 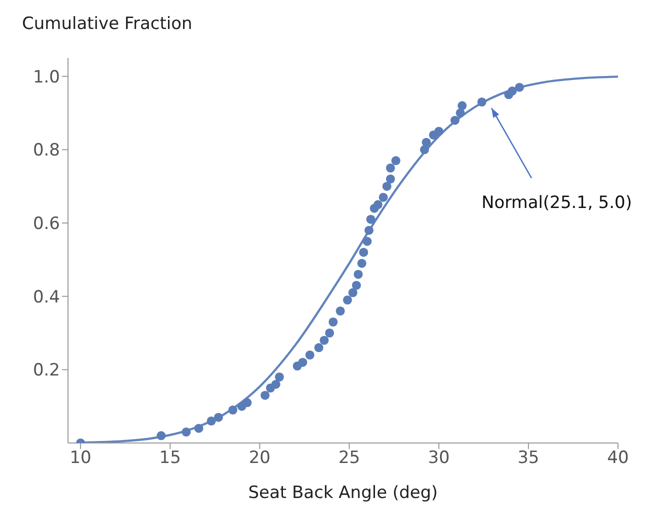 What do you see at coordinates (170, 458) in the screenshot?
I see `x-tick-label: 15` at bounding box center [170, 458].